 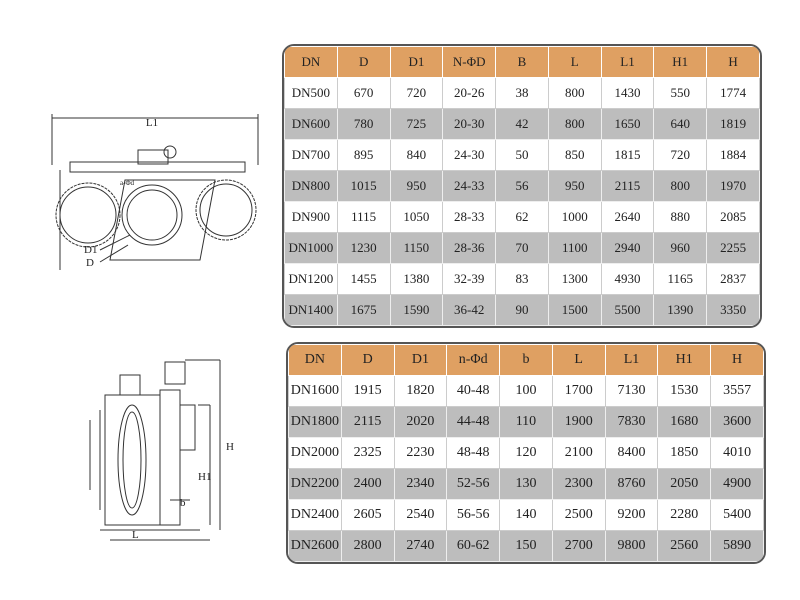 I want to click on table-cell: 1915, so click(x=367, y=391).